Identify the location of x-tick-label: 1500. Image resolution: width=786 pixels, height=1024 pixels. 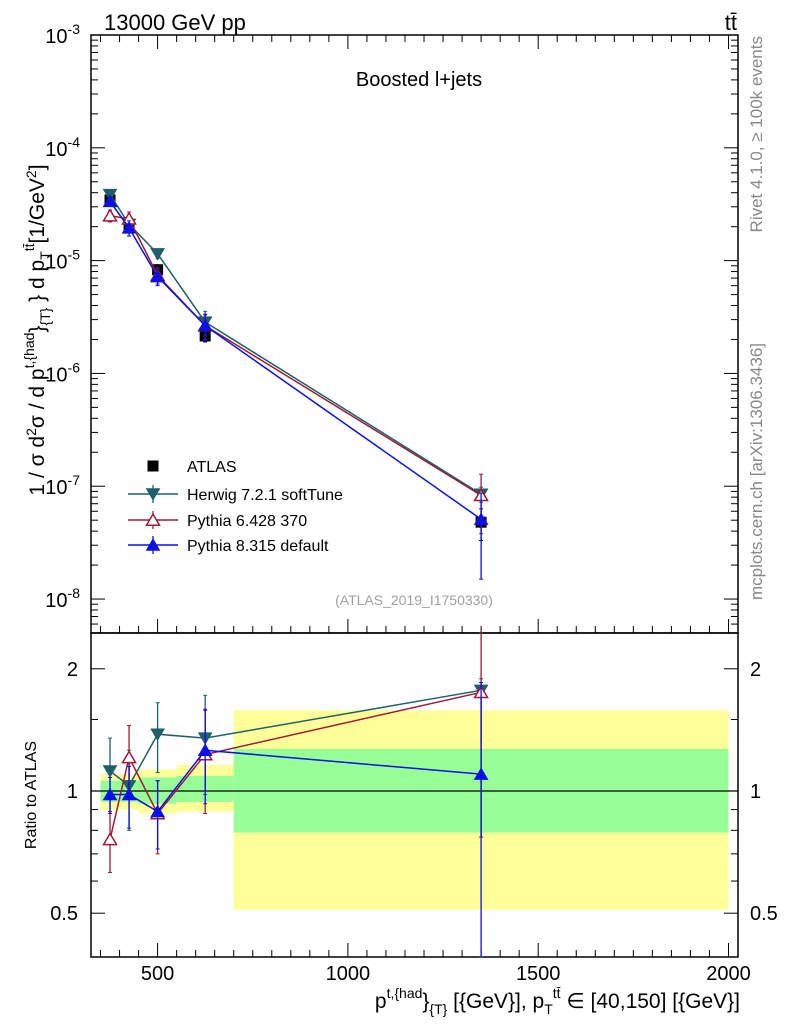
(538, 974).